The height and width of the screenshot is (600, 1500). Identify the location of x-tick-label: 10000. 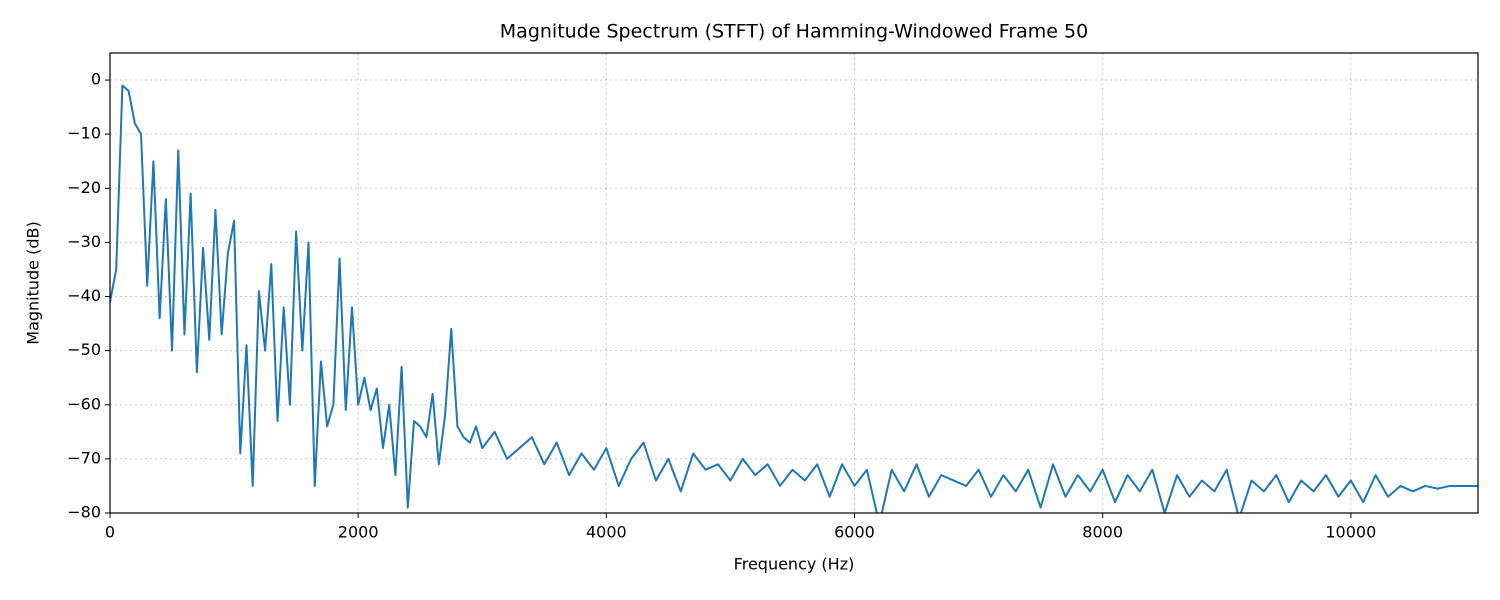
(1350, 532).